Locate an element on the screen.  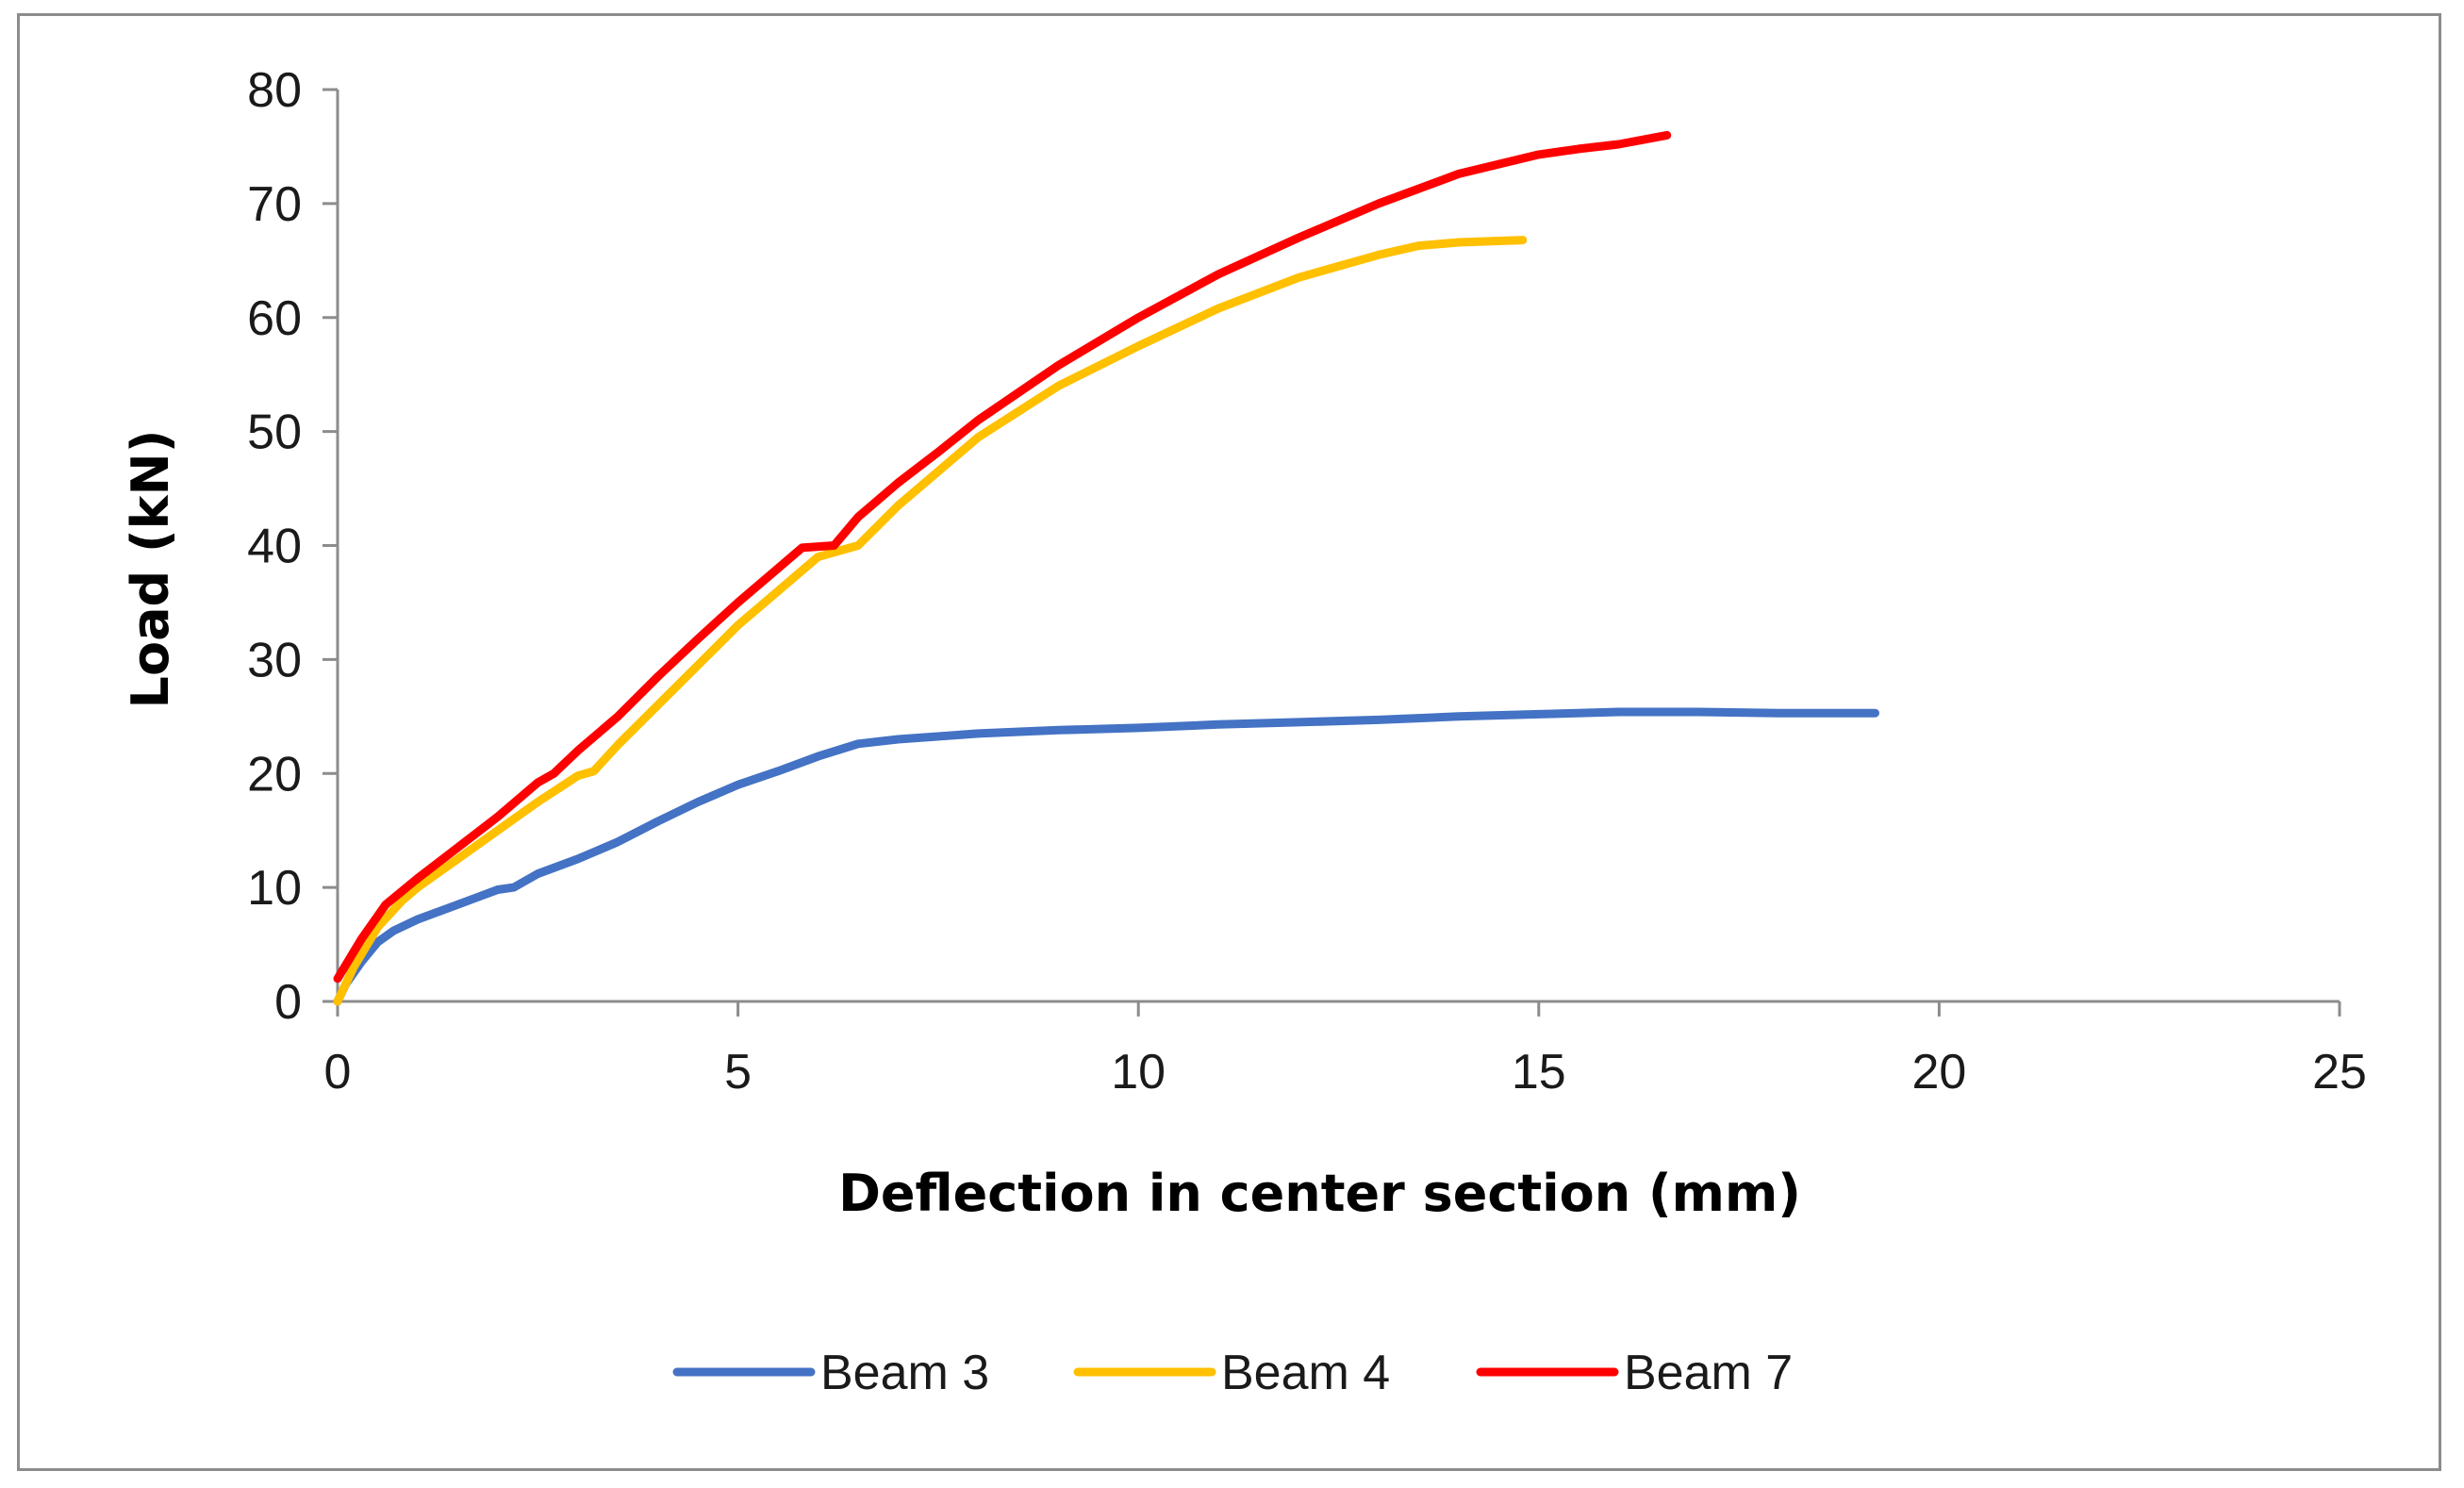
y-tick-label: 50 is located at coordinates (274, 432).